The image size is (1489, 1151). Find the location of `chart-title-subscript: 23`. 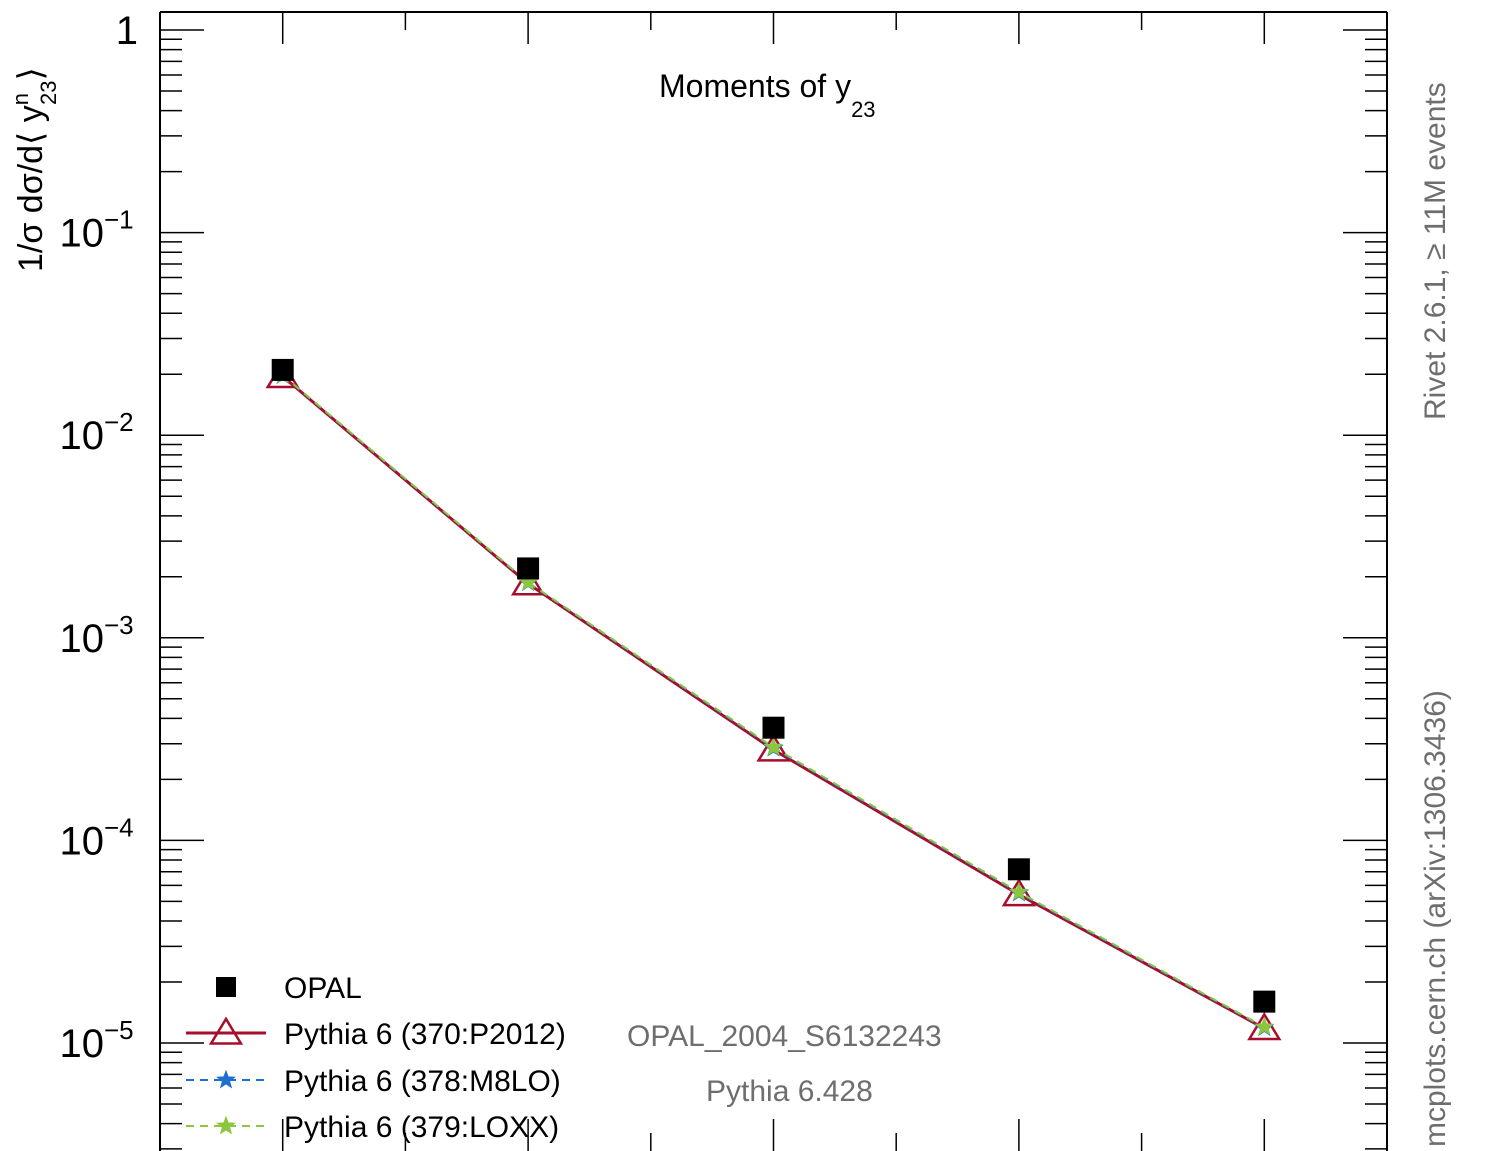

chart-title-subscript: 23 is located at coordinates (863, 109).